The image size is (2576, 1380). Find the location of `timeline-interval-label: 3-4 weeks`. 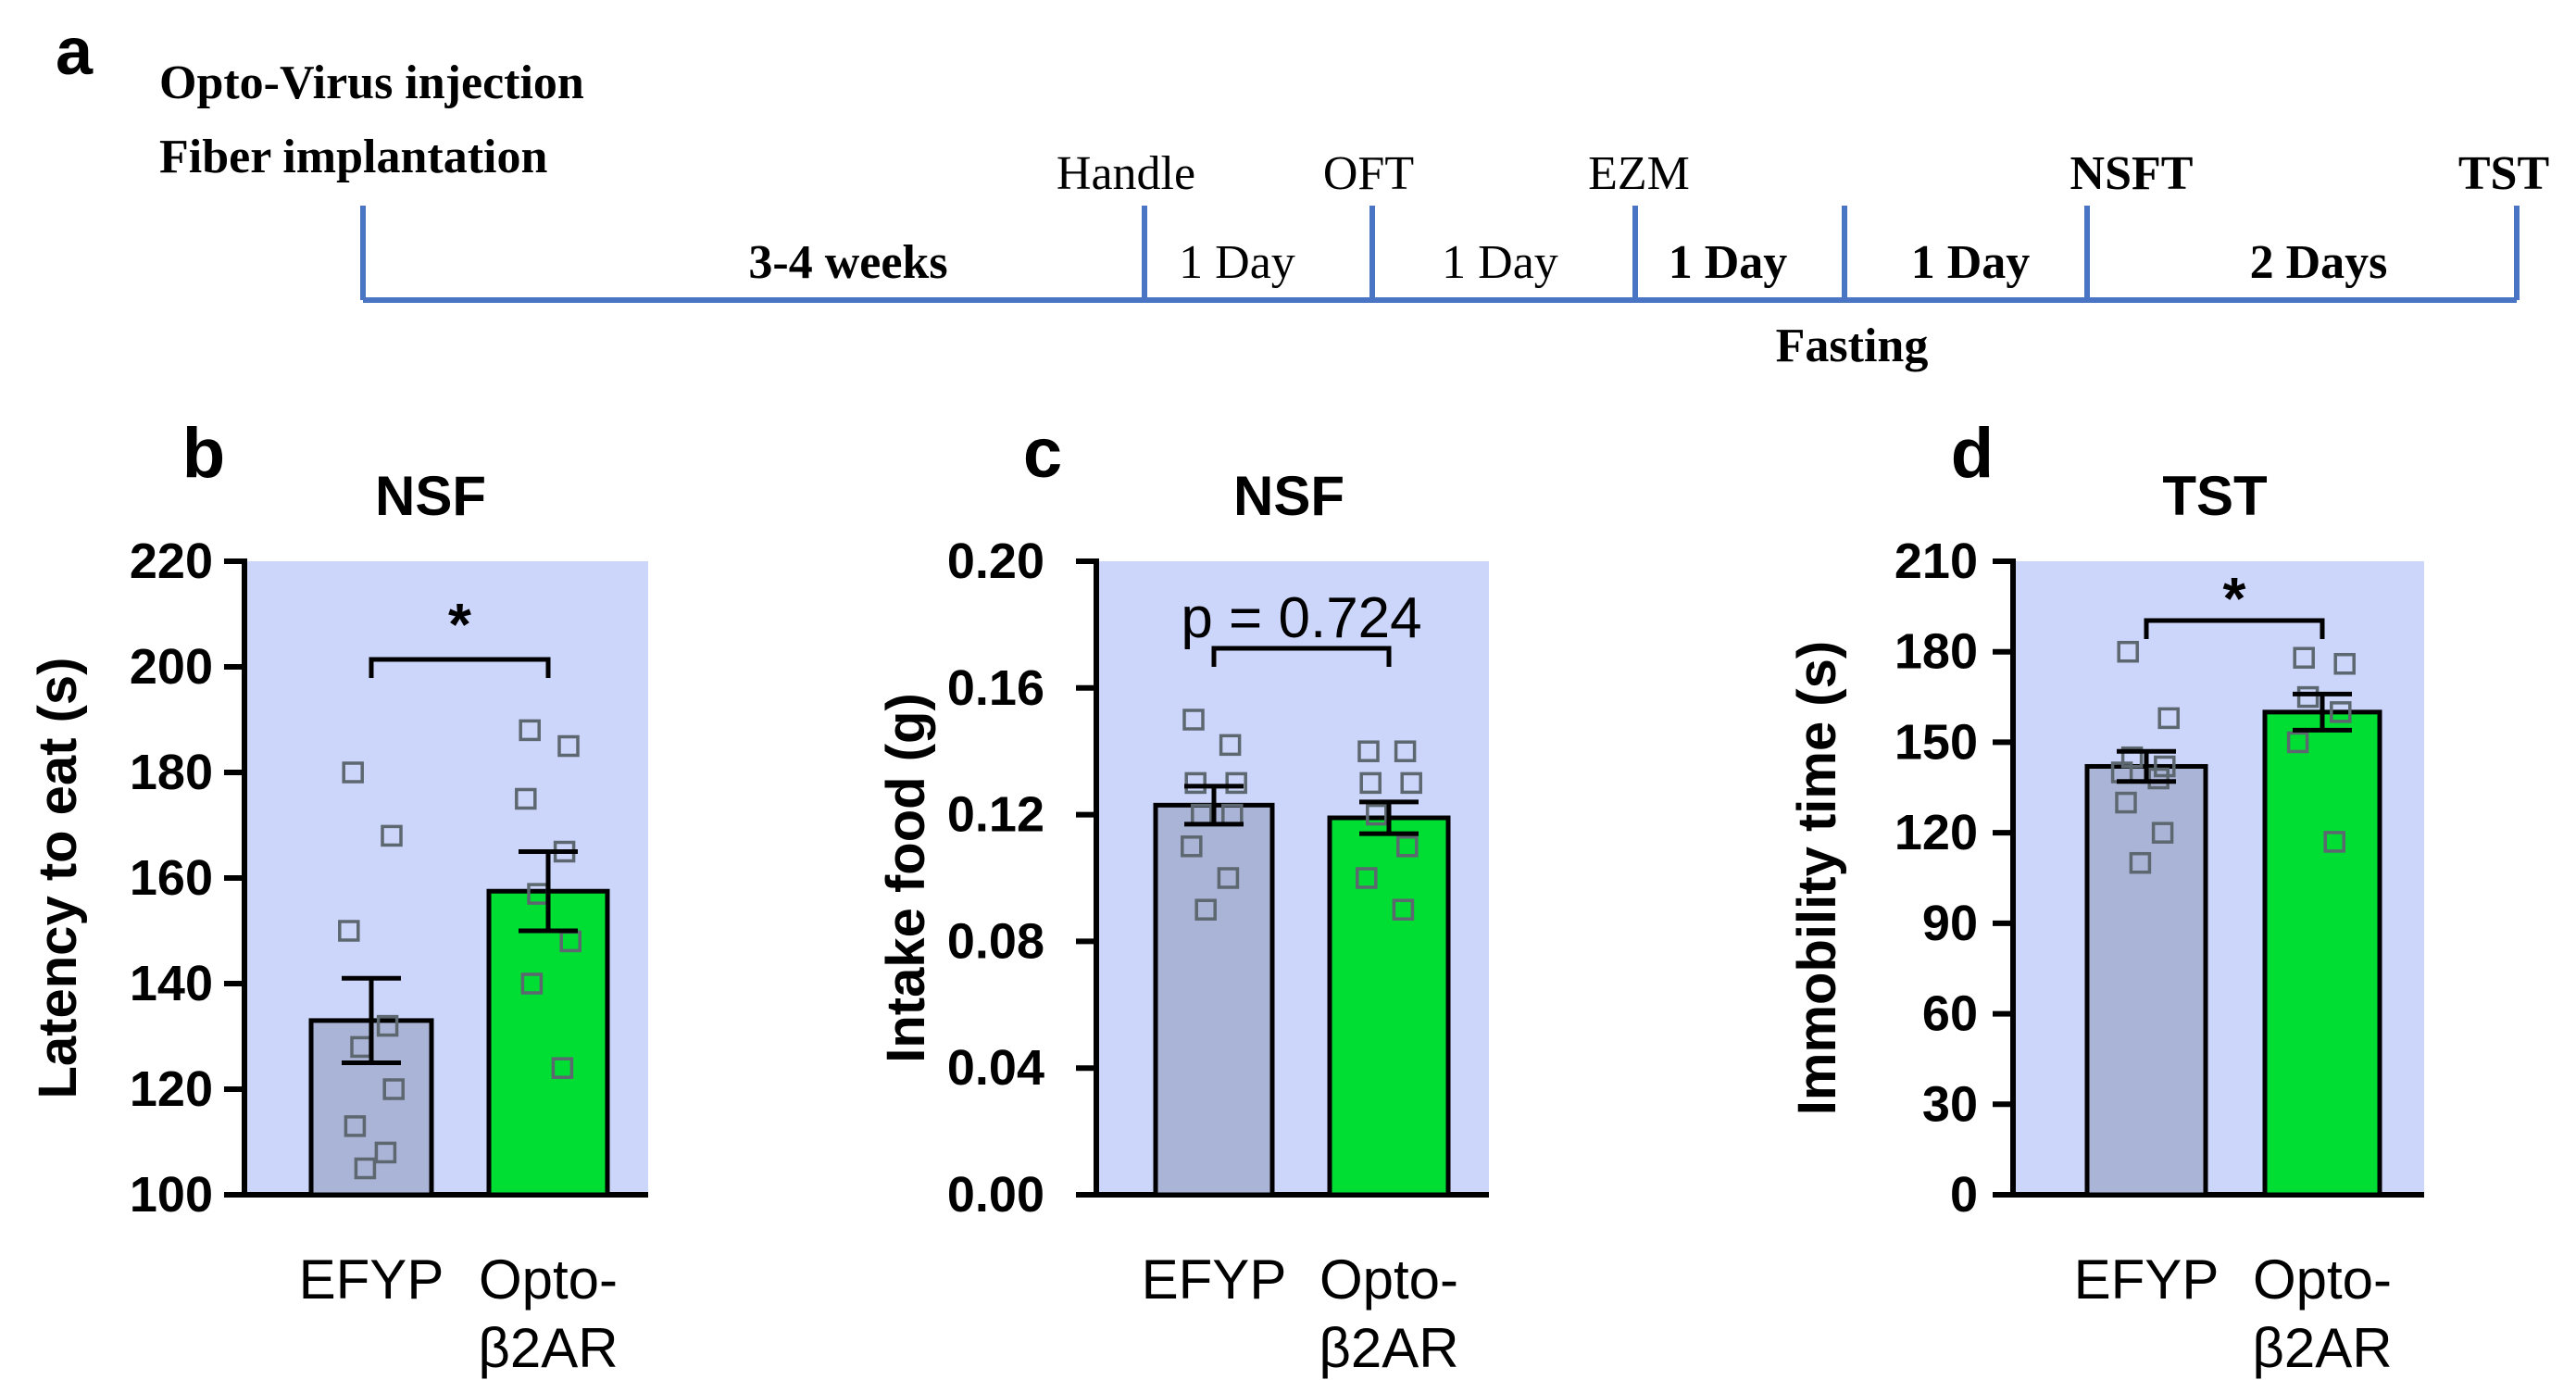

timeline-interval-label: 3-4 weeks is located at coordinates (848, 262).